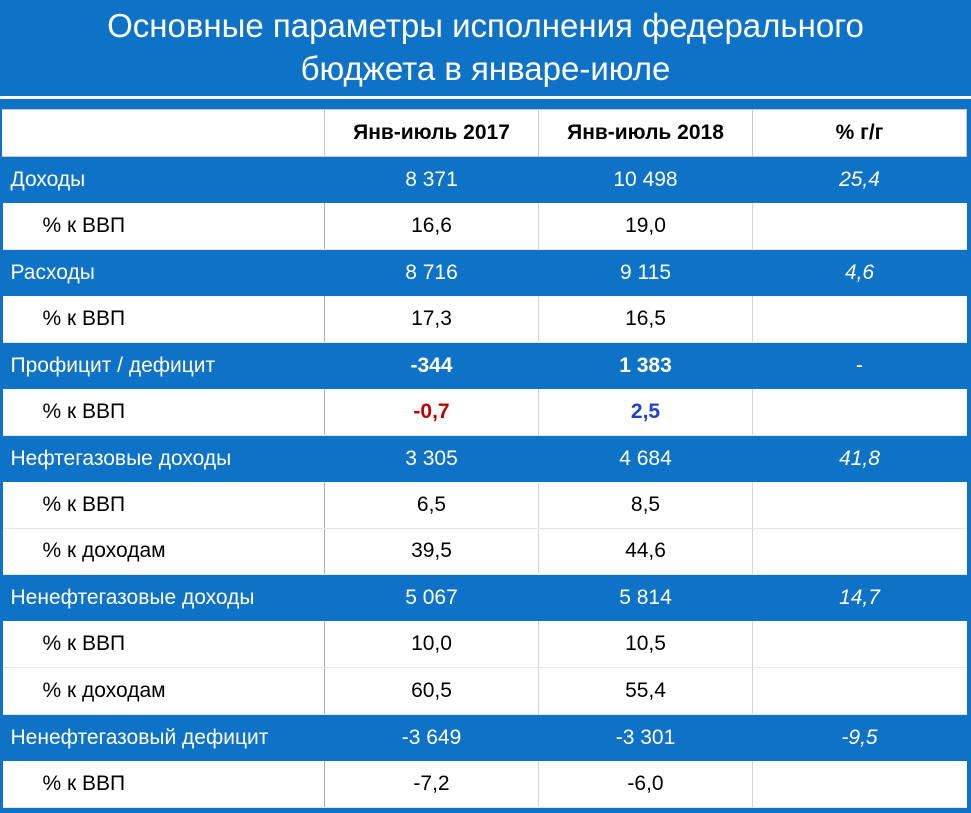 This screenshot has height=813, width=971. I want to click on value-2017: -3 649, so click(431, 737).